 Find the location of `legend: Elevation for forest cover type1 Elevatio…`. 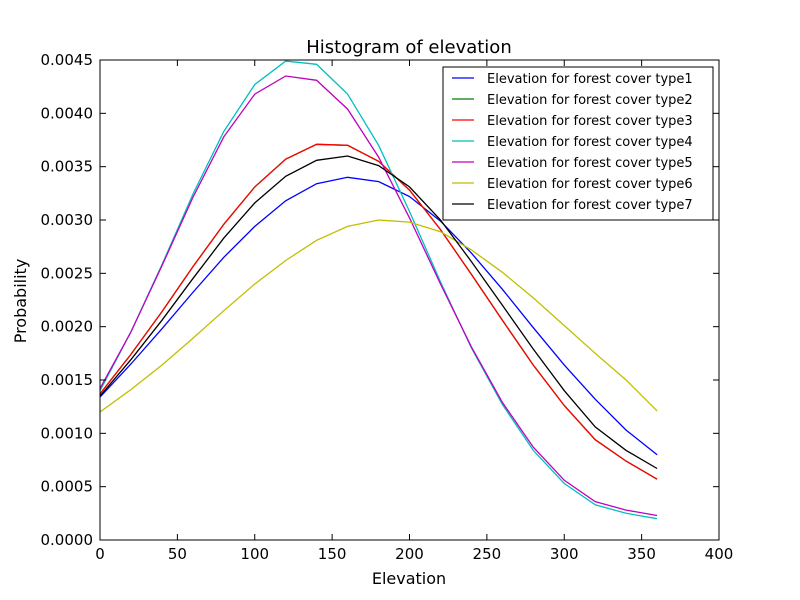

legend: Elevation for forest cover type1 Elevatio… is located at coordinates (578, 143).